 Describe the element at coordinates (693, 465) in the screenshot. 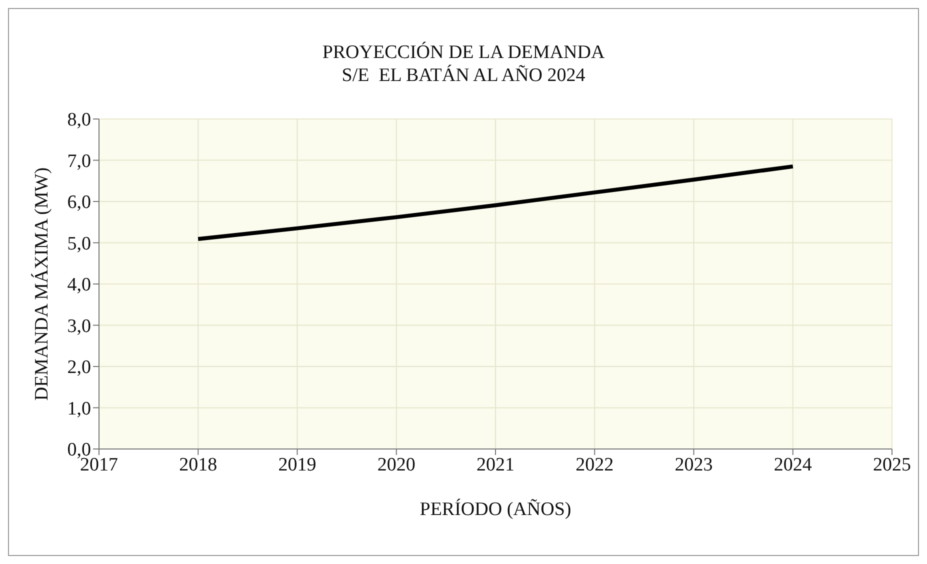

I see `x-tick-label: 2023` at that location.